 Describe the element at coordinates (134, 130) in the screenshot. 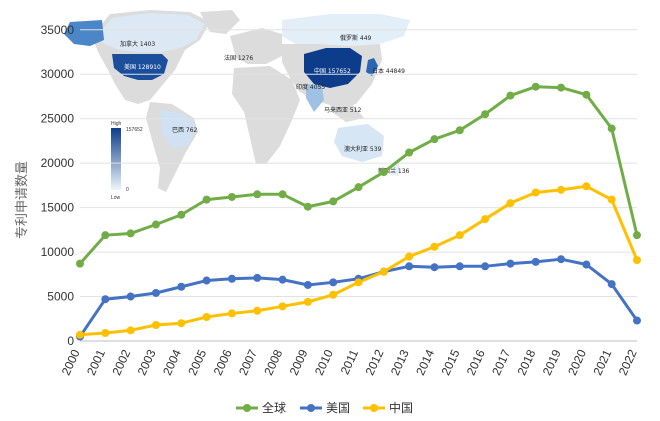

I see `map-scale-max: 157652` at that location.